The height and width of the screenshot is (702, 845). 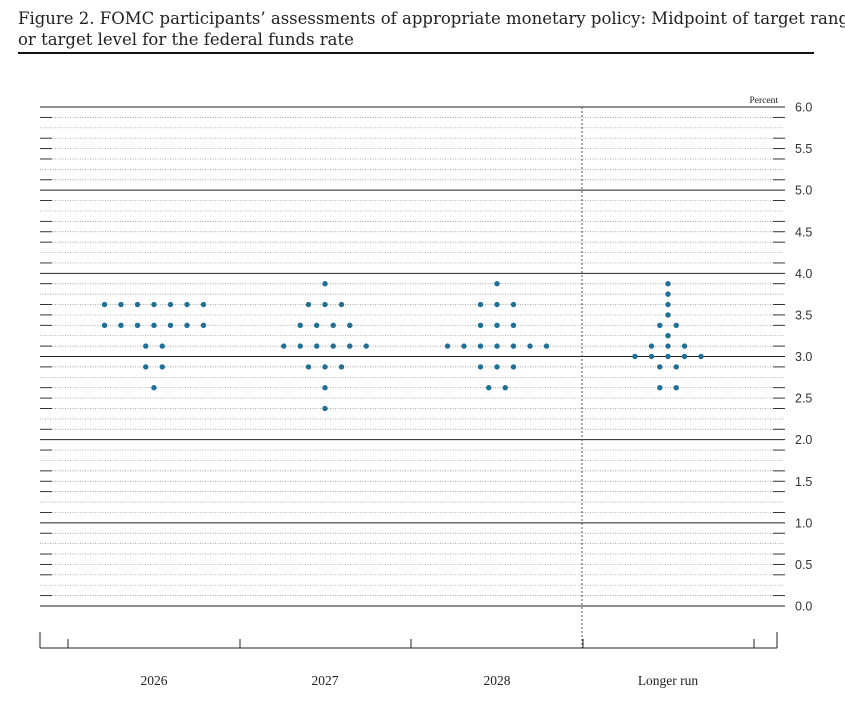 I want to click on y-tick-label: 3.5, so click(x=803, y=315).